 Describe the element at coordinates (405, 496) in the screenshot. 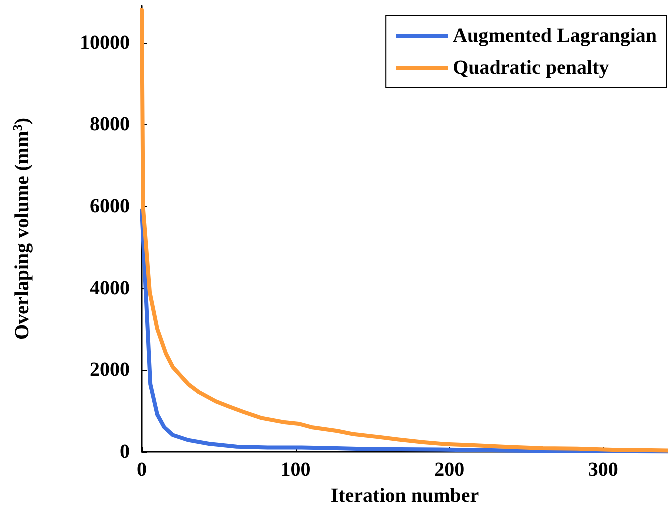

I see `x-axis-title: Iteration number` at that location.